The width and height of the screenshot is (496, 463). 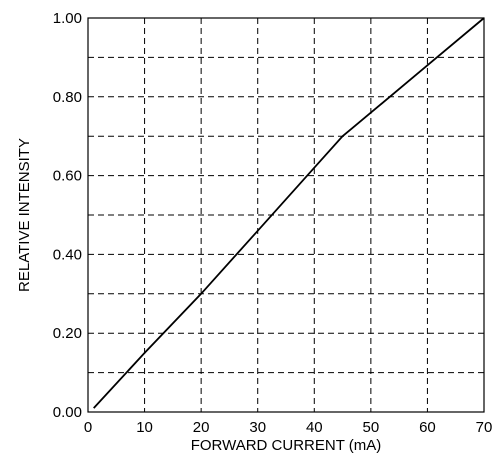 I want to click on x-tick-label: 40, so click(x=314, y=427).